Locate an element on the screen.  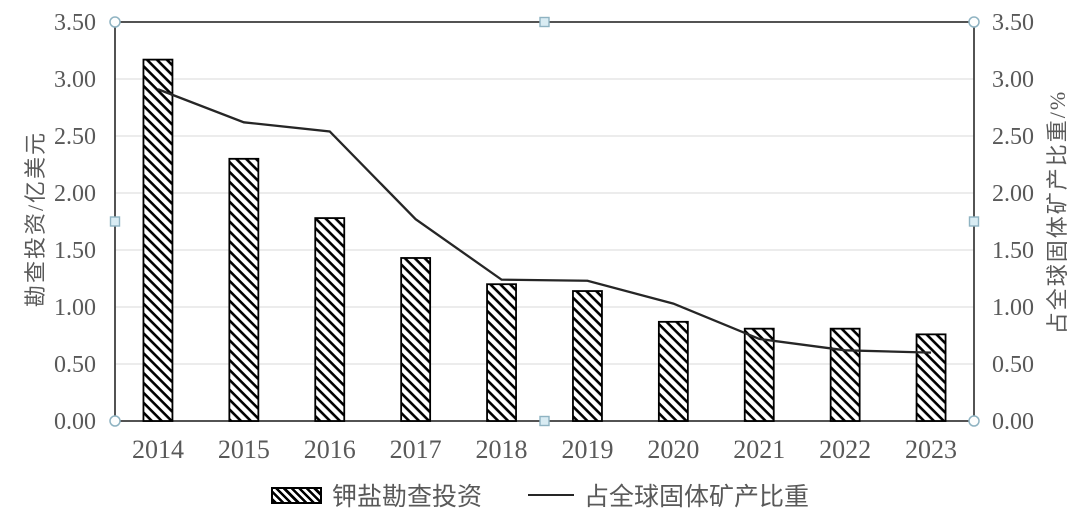
x-axis-label-2023: 2023 is located at coordinates (931, 449).